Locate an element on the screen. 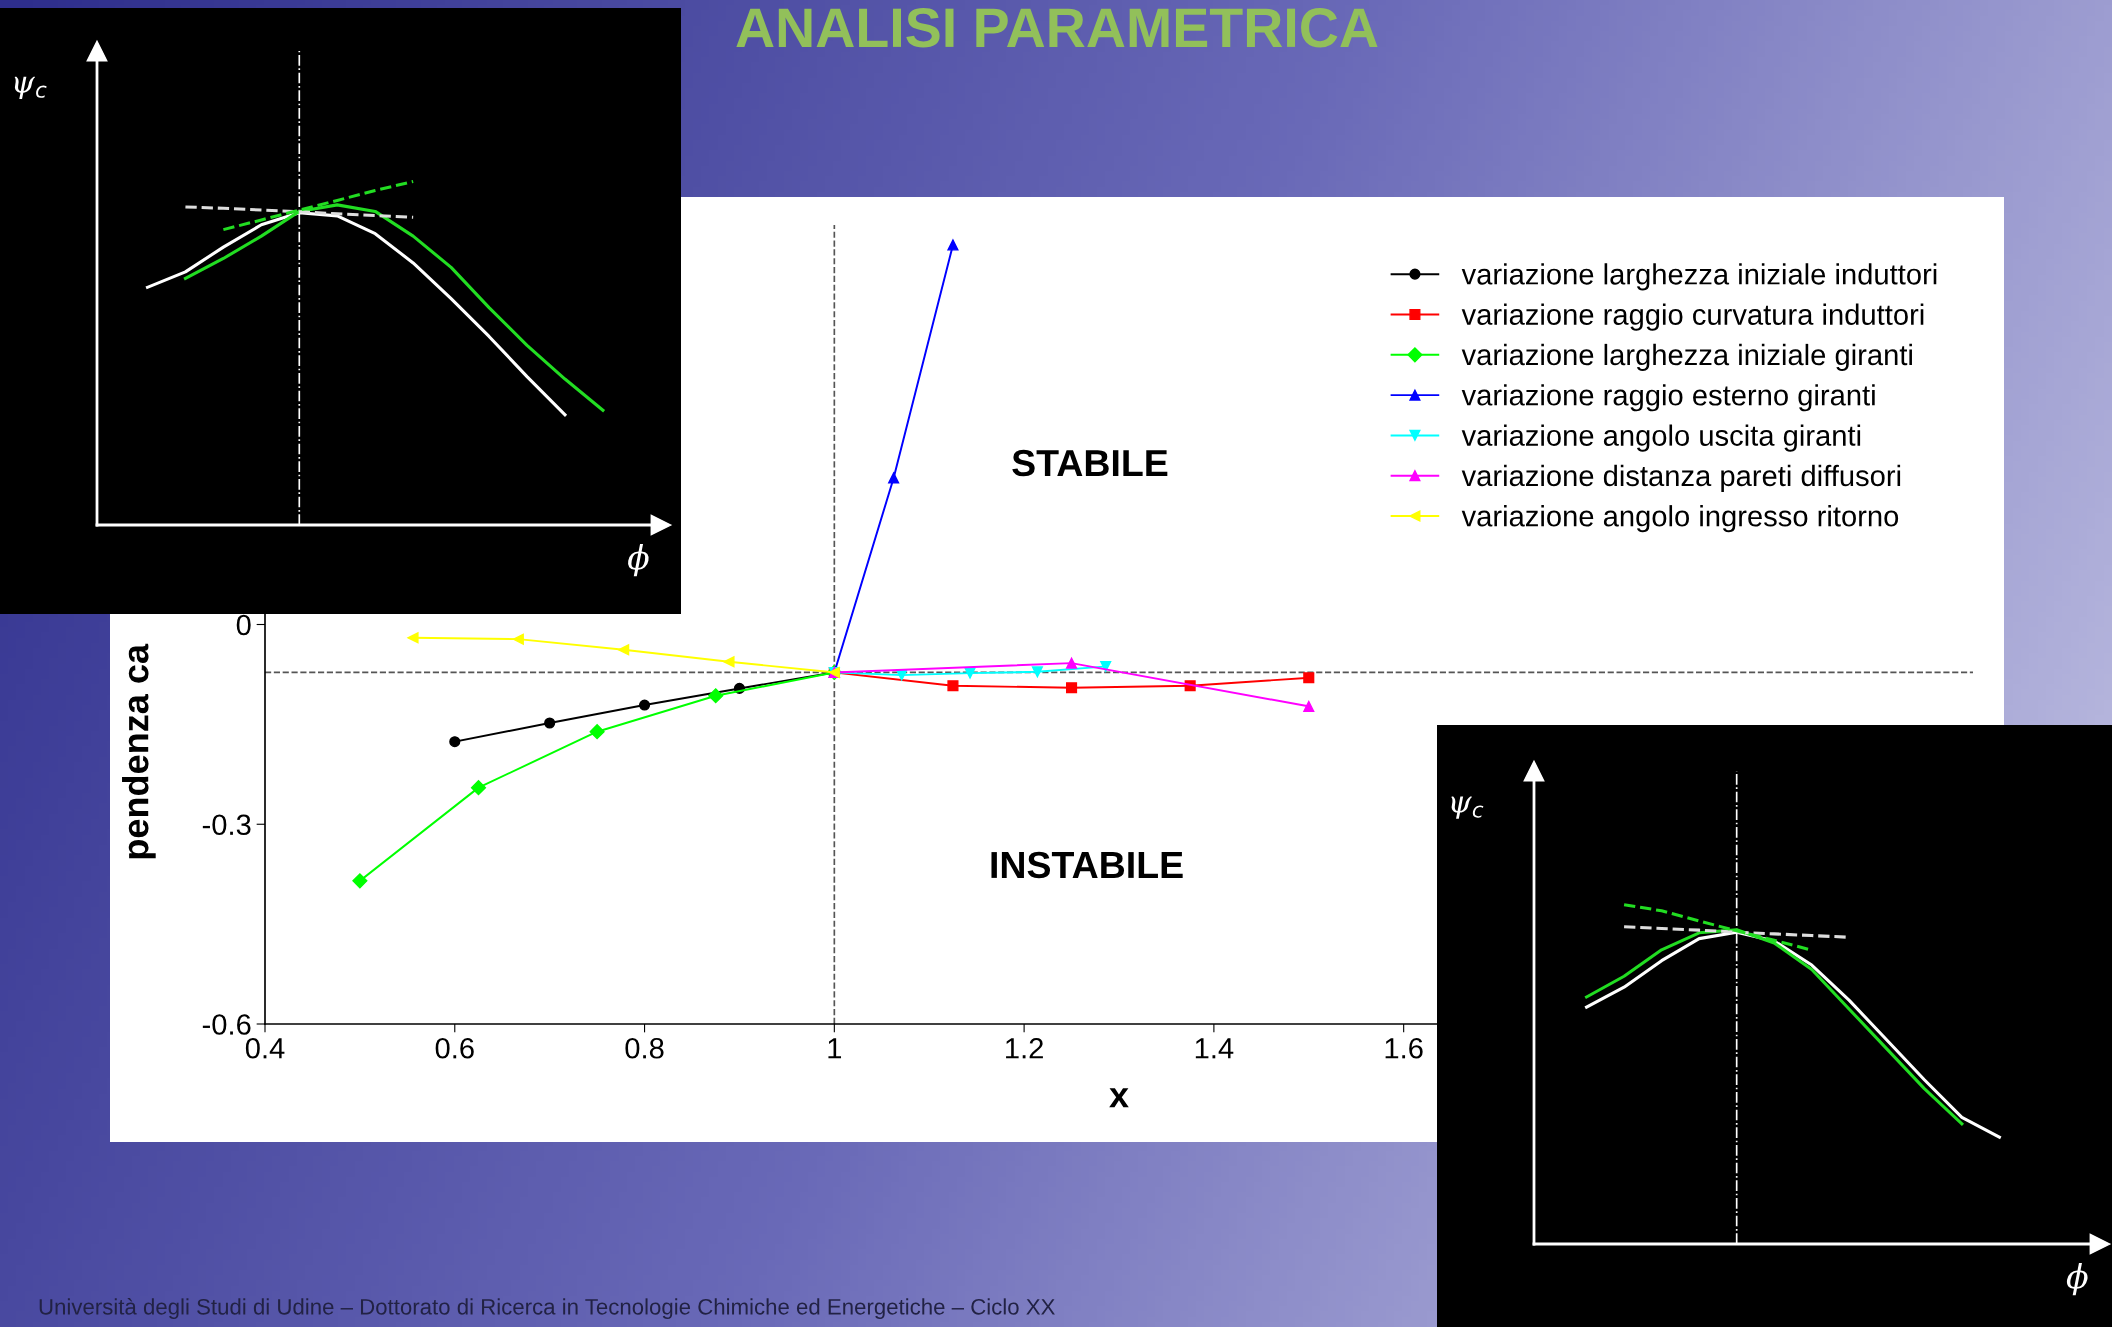 Image resolution: width=2112 pixels, height=1327 pixels. y-axis-title: pendenza ca is located at coordinates (139, 751).